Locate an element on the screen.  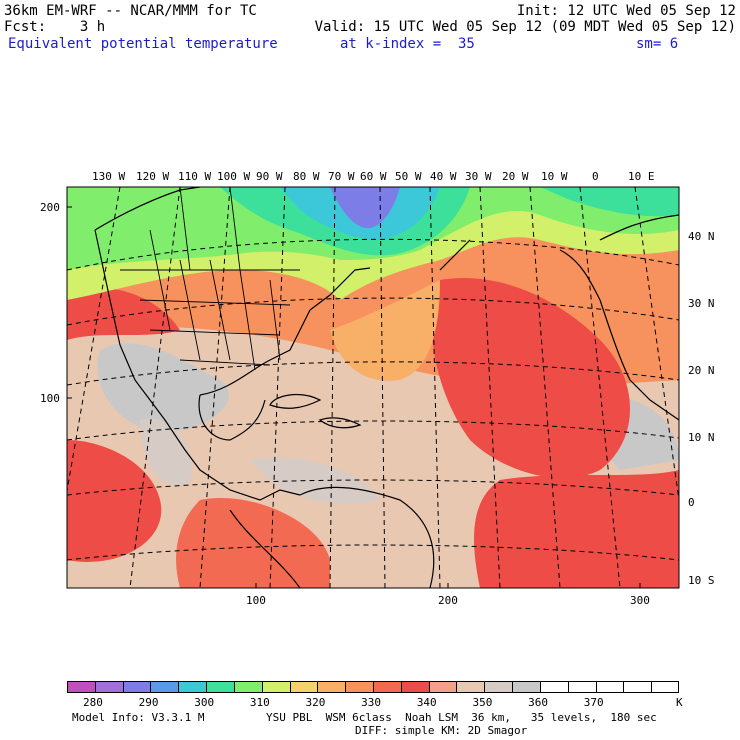
colorbar-tick-label: 370 is located at coordinates (593, 702).